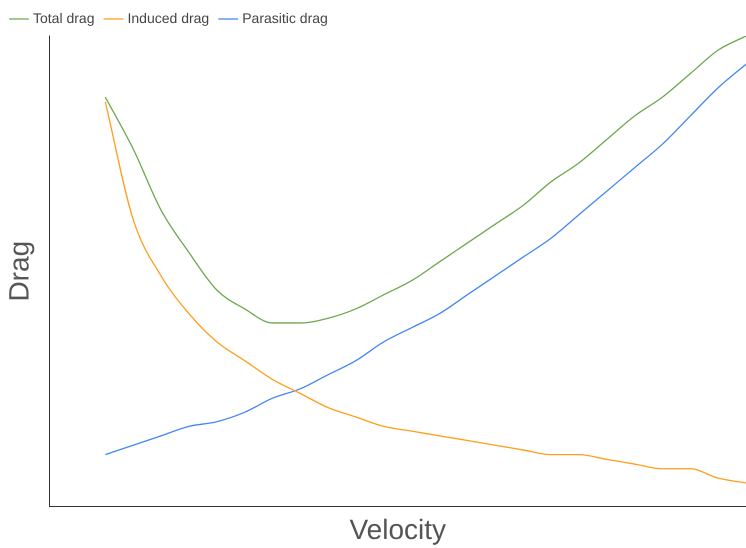 This screenshot has width=746, height=548. What do you see at coordinates (398, 529) in the screenshot?
I see `x-axis-title: Velocity` at bounding box center [398, 529].